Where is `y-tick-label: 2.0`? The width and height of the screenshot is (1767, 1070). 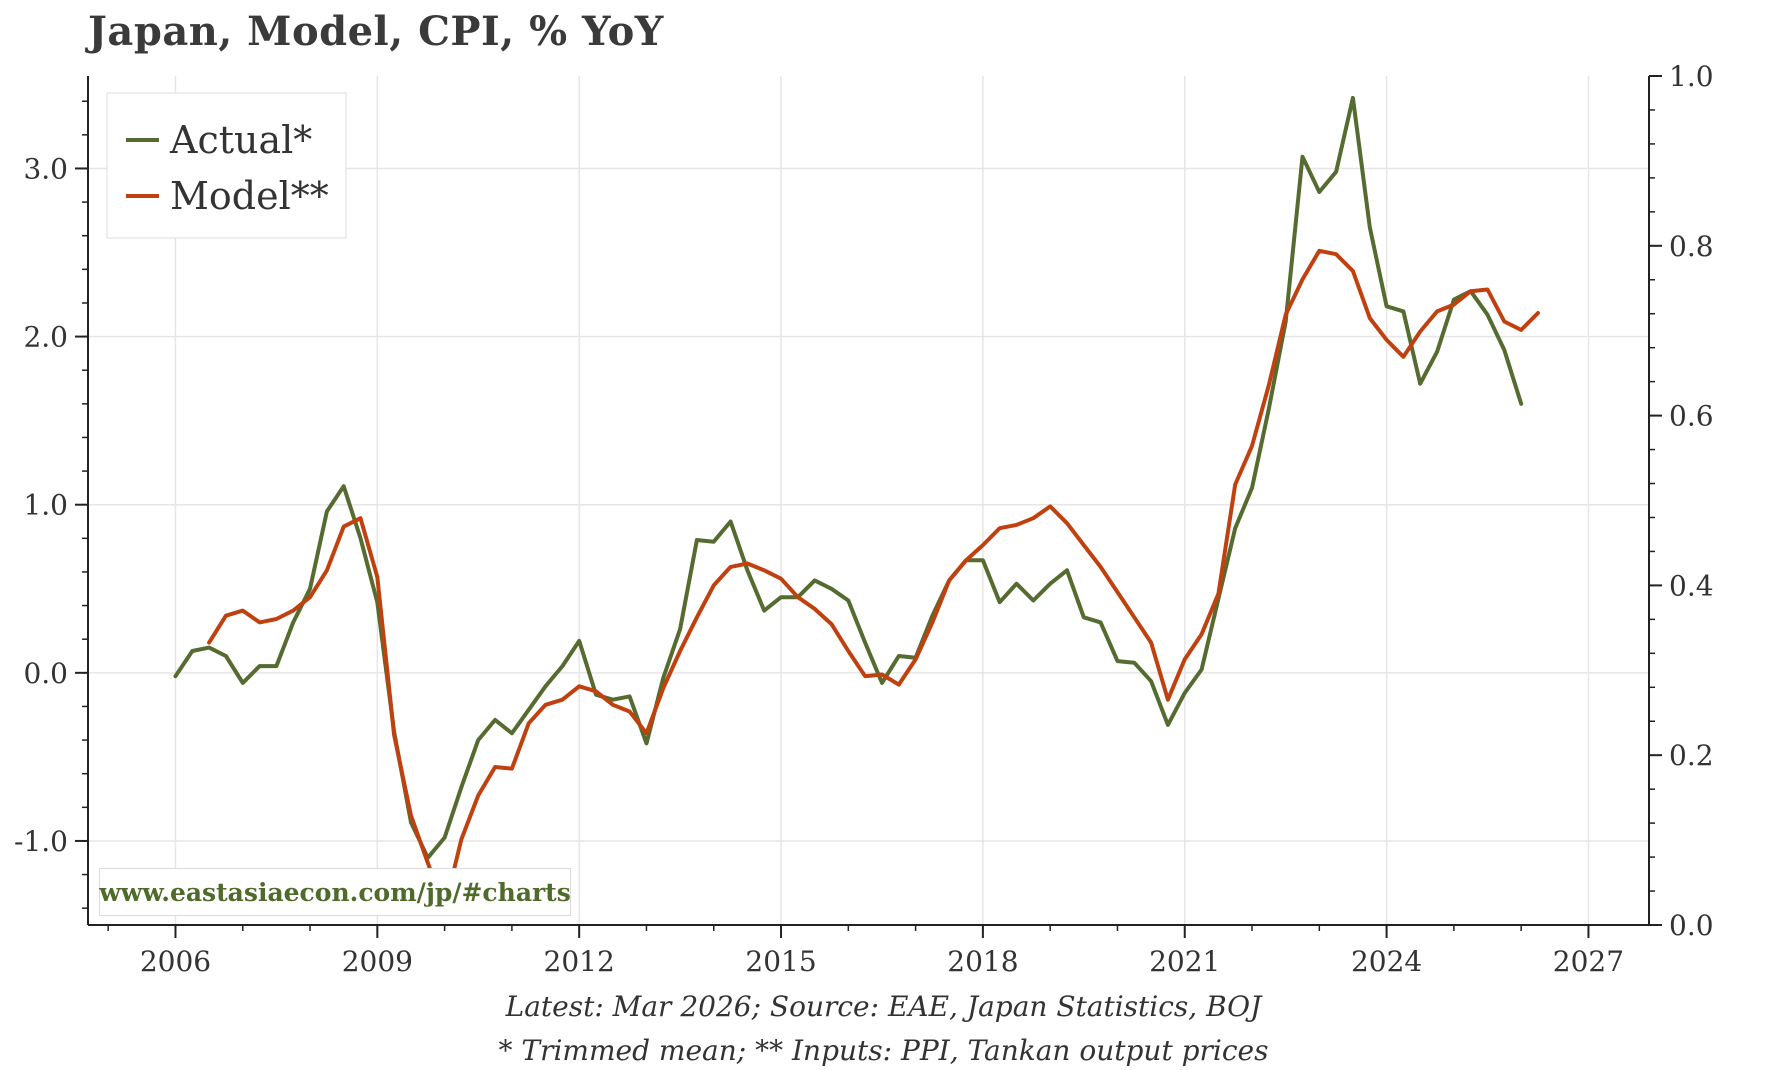
y-tick-label: 2.0 is located at coordinates (45, 337).